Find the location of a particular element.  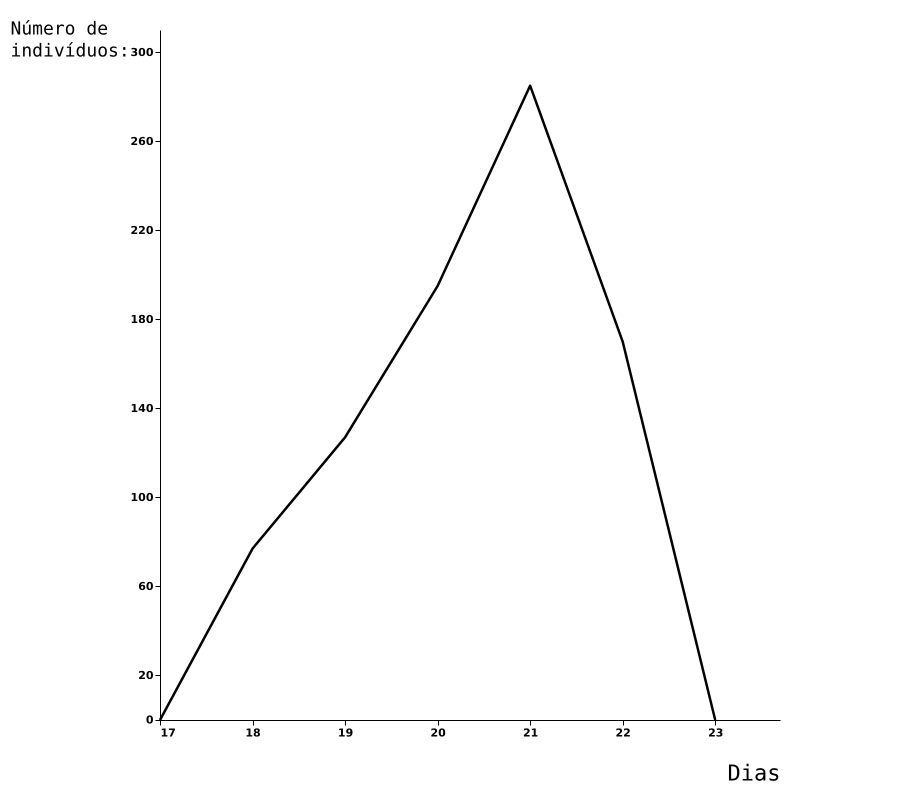

x-tick-label: 17 is located at coordinates (168, 733).